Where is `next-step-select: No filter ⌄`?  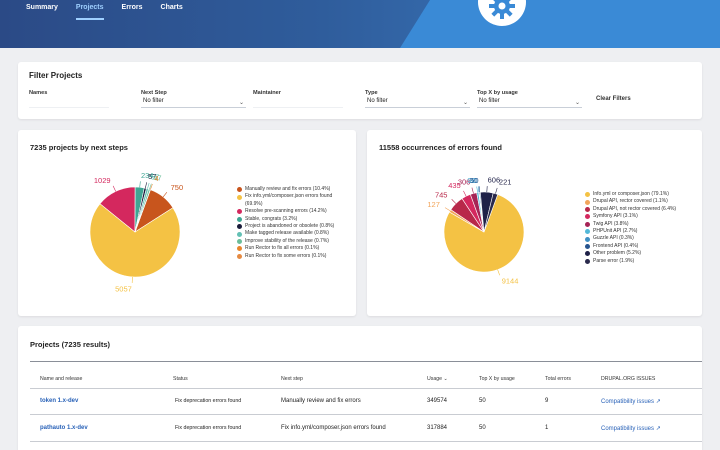 next-step-select: No filter ⌄ is located at coordinates (193, 103).